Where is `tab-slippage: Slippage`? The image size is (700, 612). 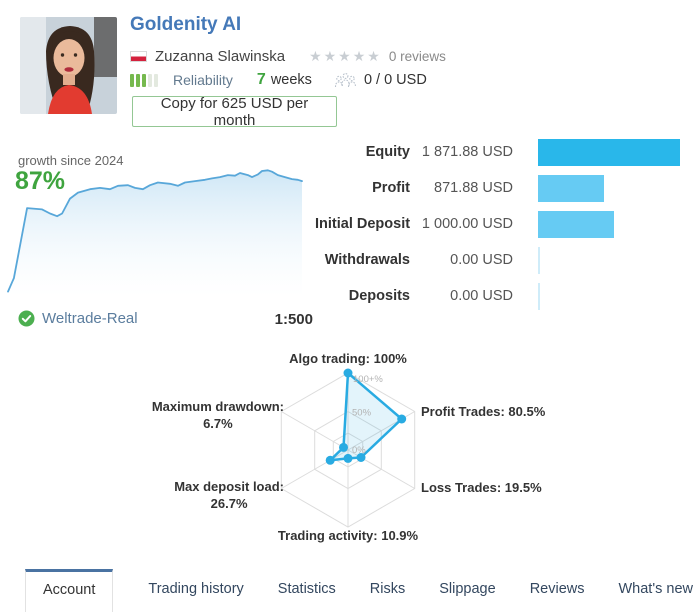 tab-slippage: Slippage is located at coordinates (467, 589).